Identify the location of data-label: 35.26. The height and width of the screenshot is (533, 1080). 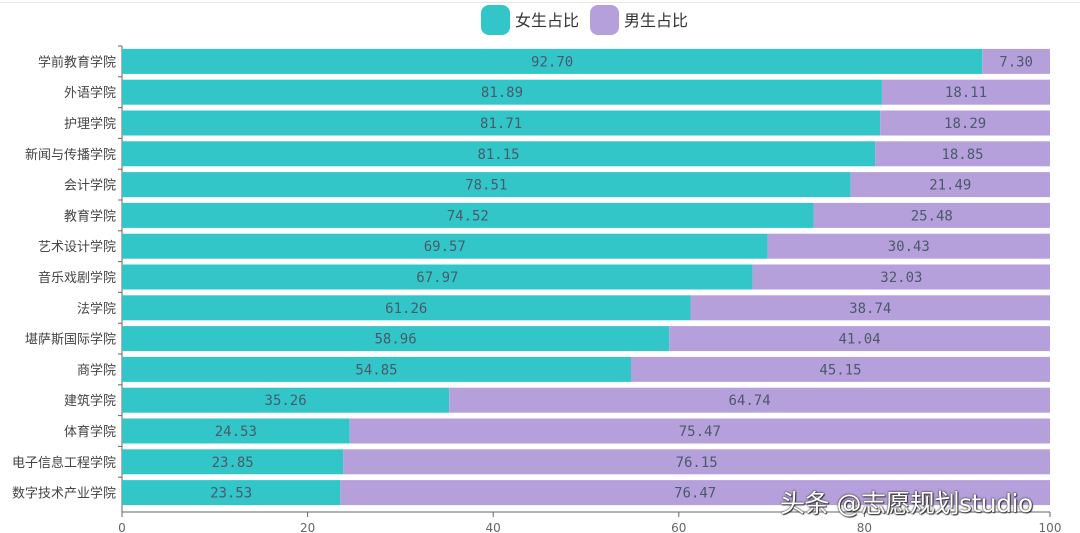
(286, 401).